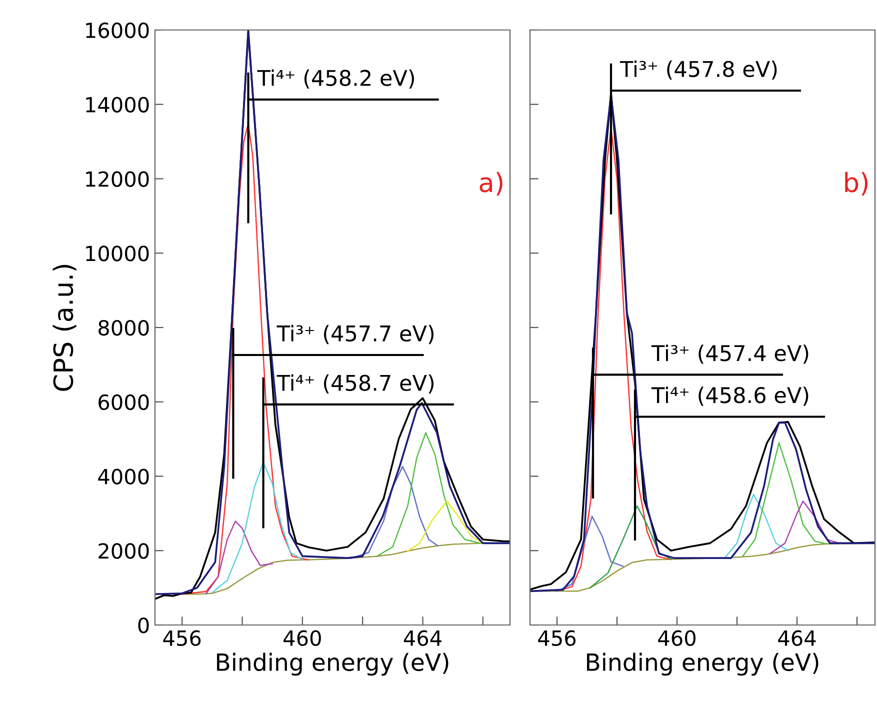 The image size is (877, 708). I want to click on y-tick-label: 8000, so click(123, 328).